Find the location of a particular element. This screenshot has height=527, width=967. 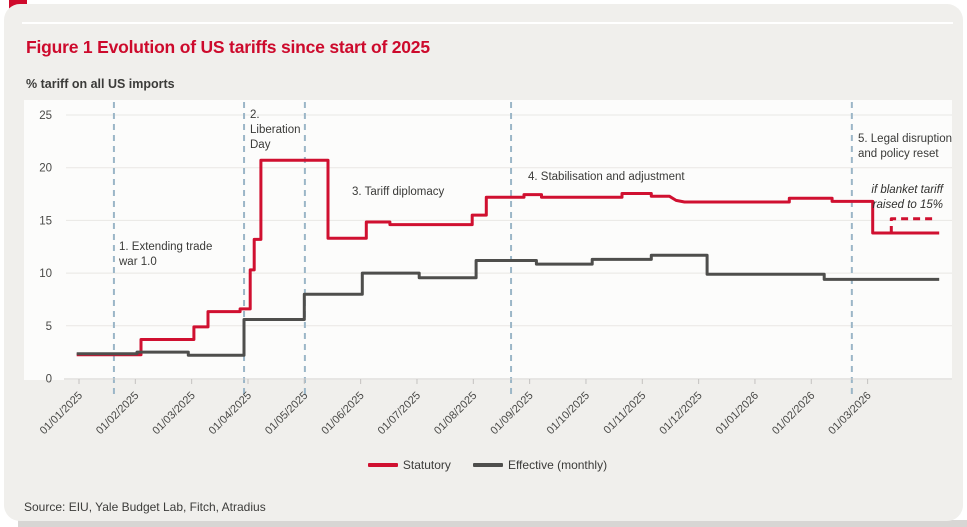

x-tick-label: 01/04/2025 is located at coordinates (230, 413).